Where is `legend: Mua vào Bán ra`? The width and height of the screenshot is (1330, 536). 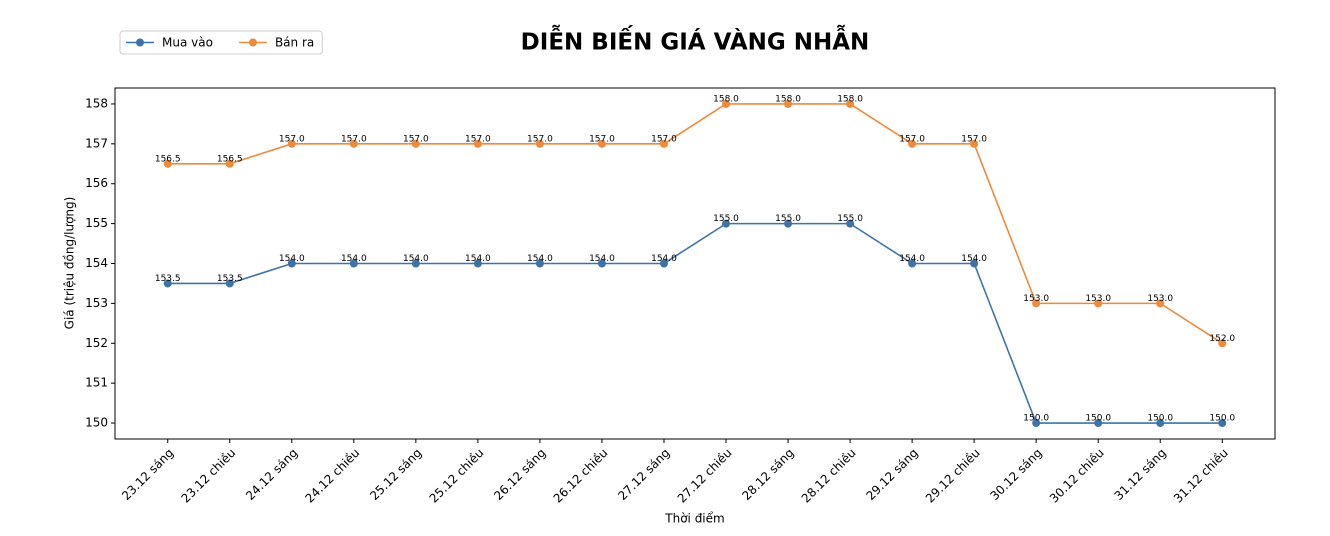
legend: Mua vào Bán ra is located at coordinates (221, 42).